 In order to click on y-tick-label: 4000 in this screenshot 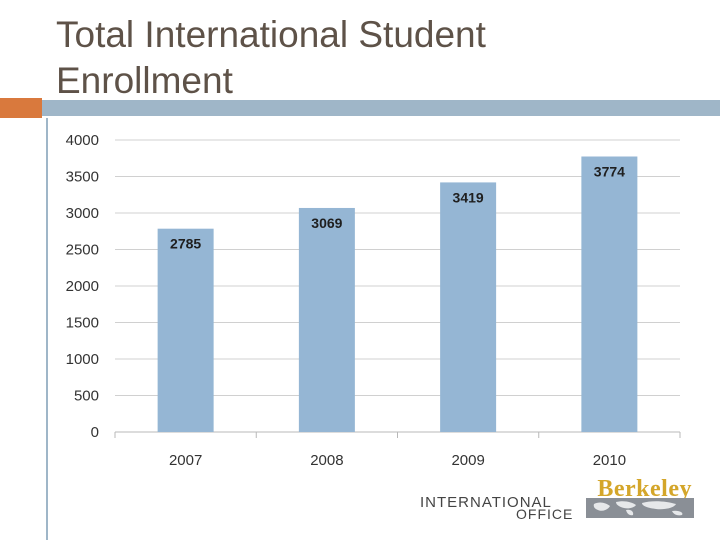, I will do `click(82, 140)`.